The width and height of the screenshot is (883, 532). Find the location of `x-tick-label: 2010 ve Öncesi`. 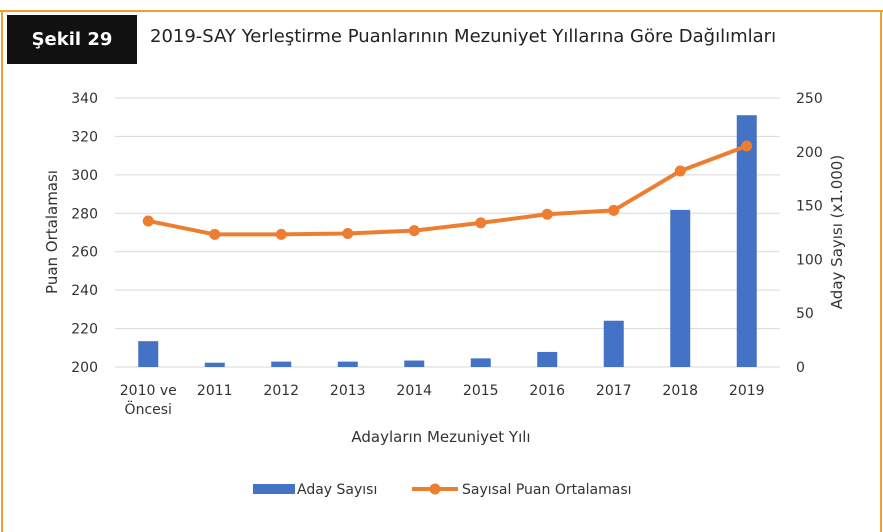

x-tick-label: 2010 ve Öncesi is located at coordinates (148, 400).